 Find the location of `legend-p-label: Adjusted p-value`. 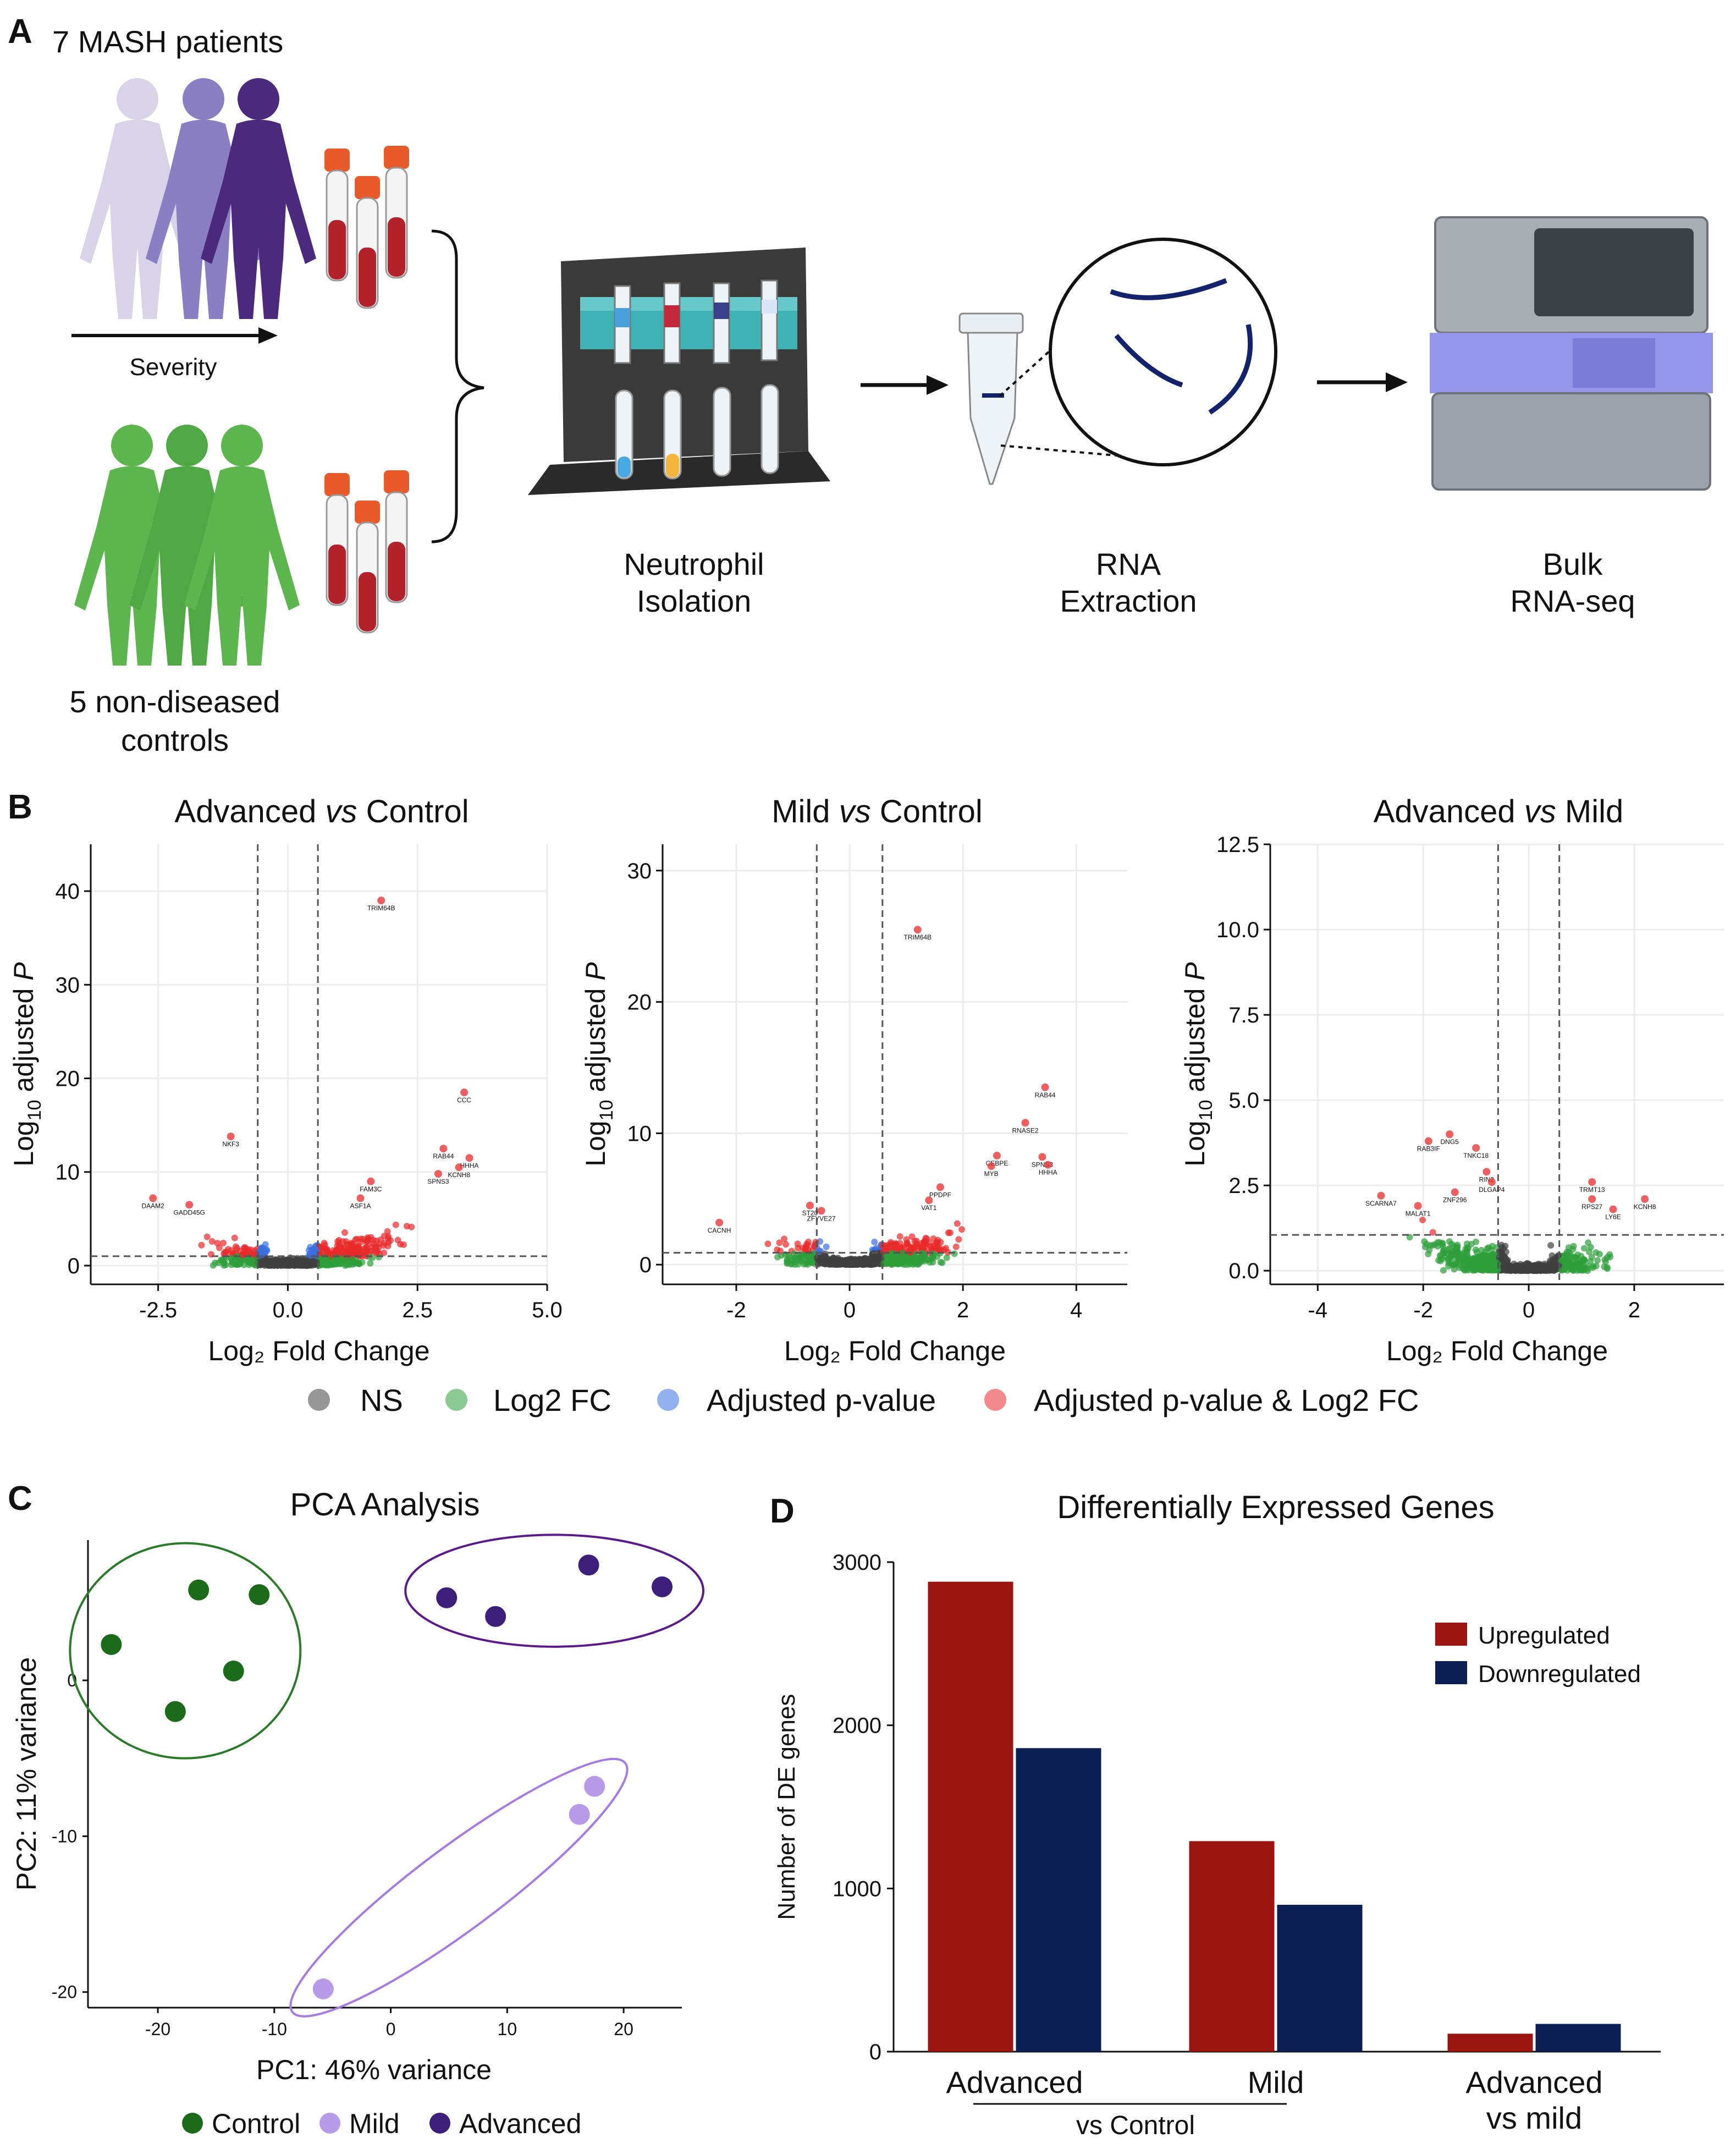

legend-p-label: Adjusted p-value is located at coordinates (821, 1400).